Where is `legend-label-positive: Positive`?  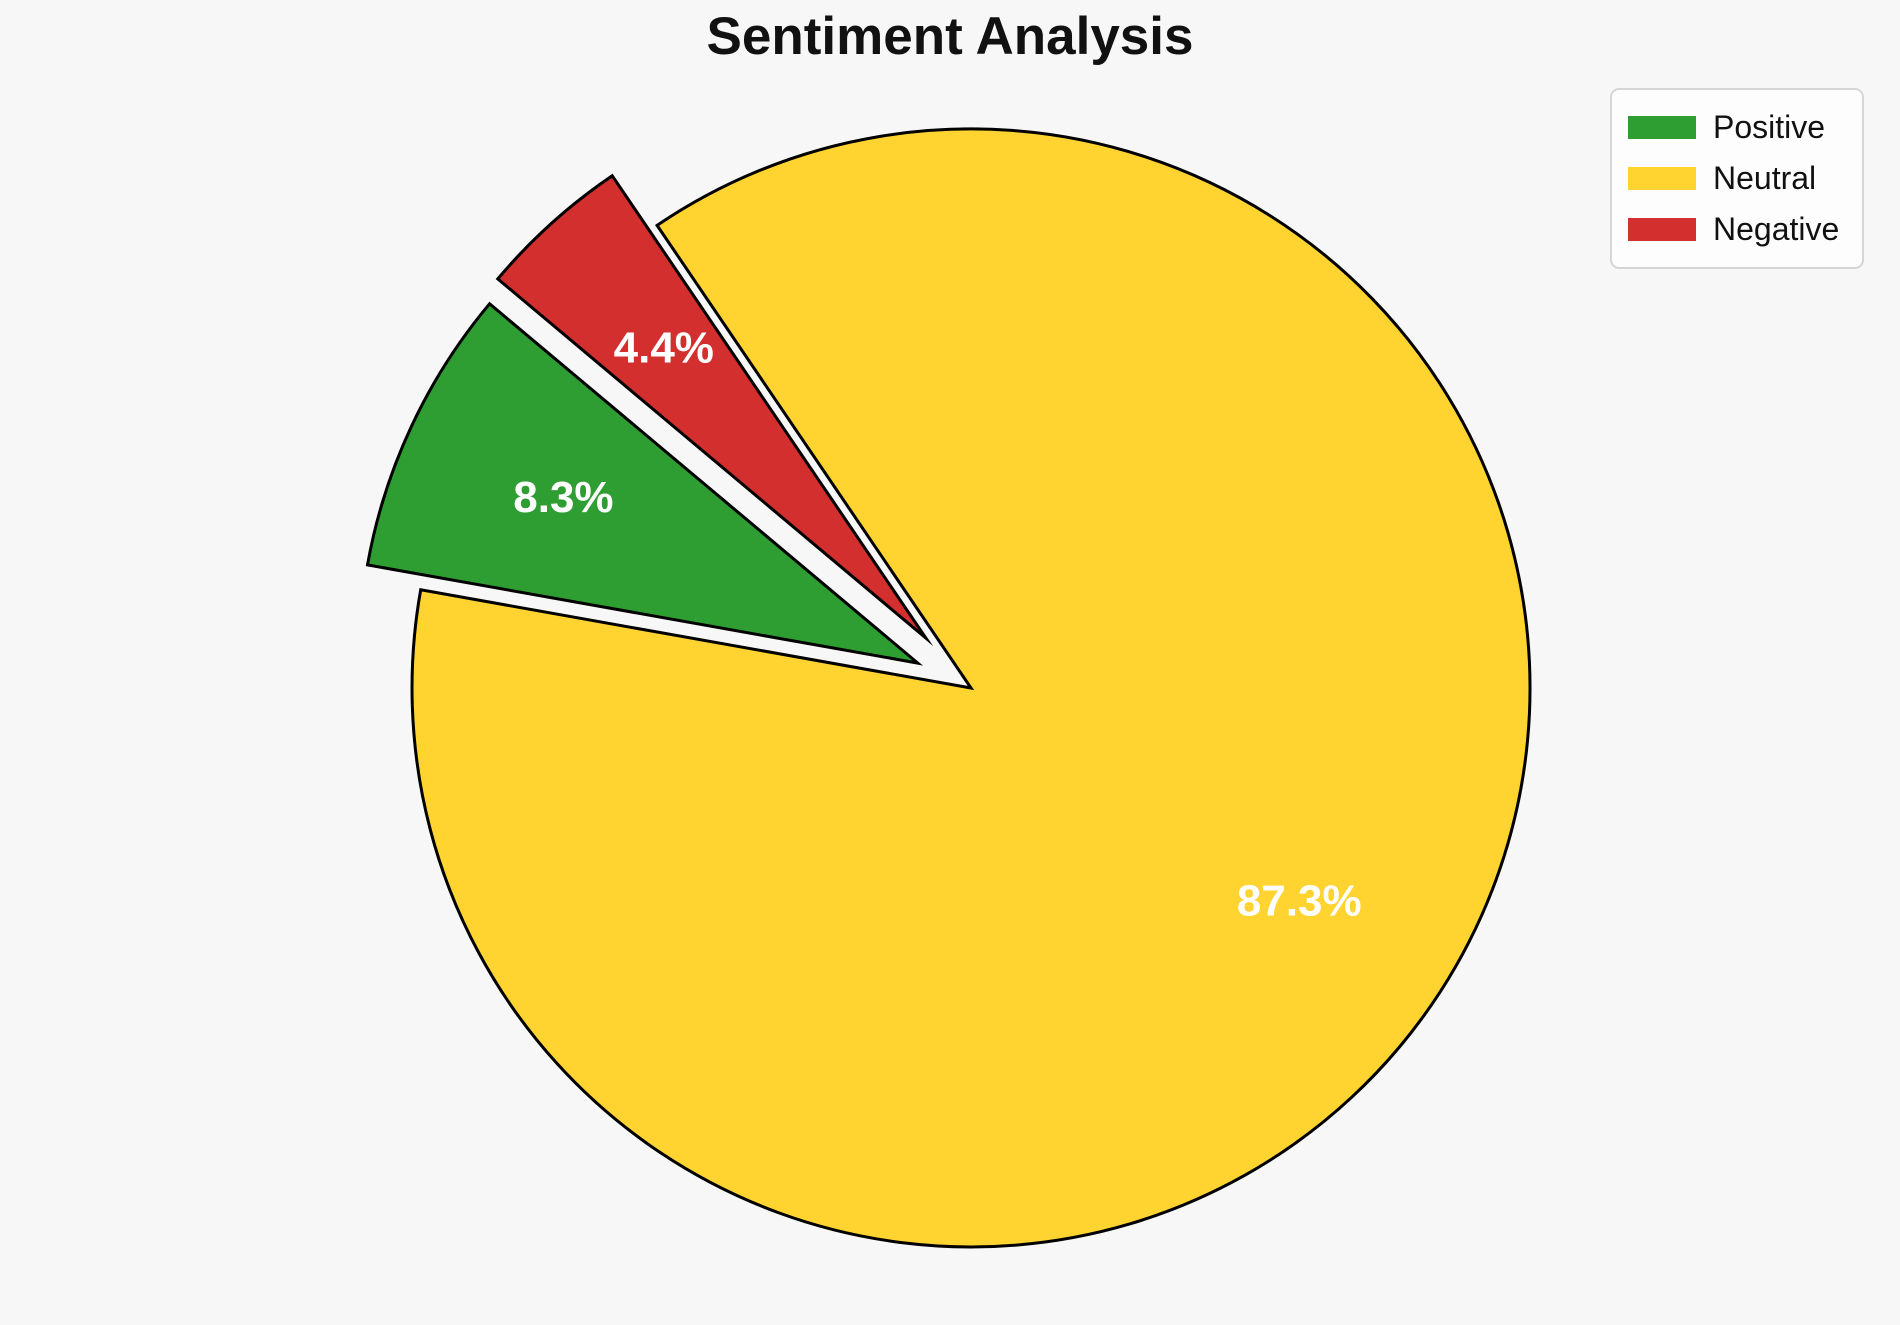
legend-label-positive: Positive is located at coordinates (1769, 127).